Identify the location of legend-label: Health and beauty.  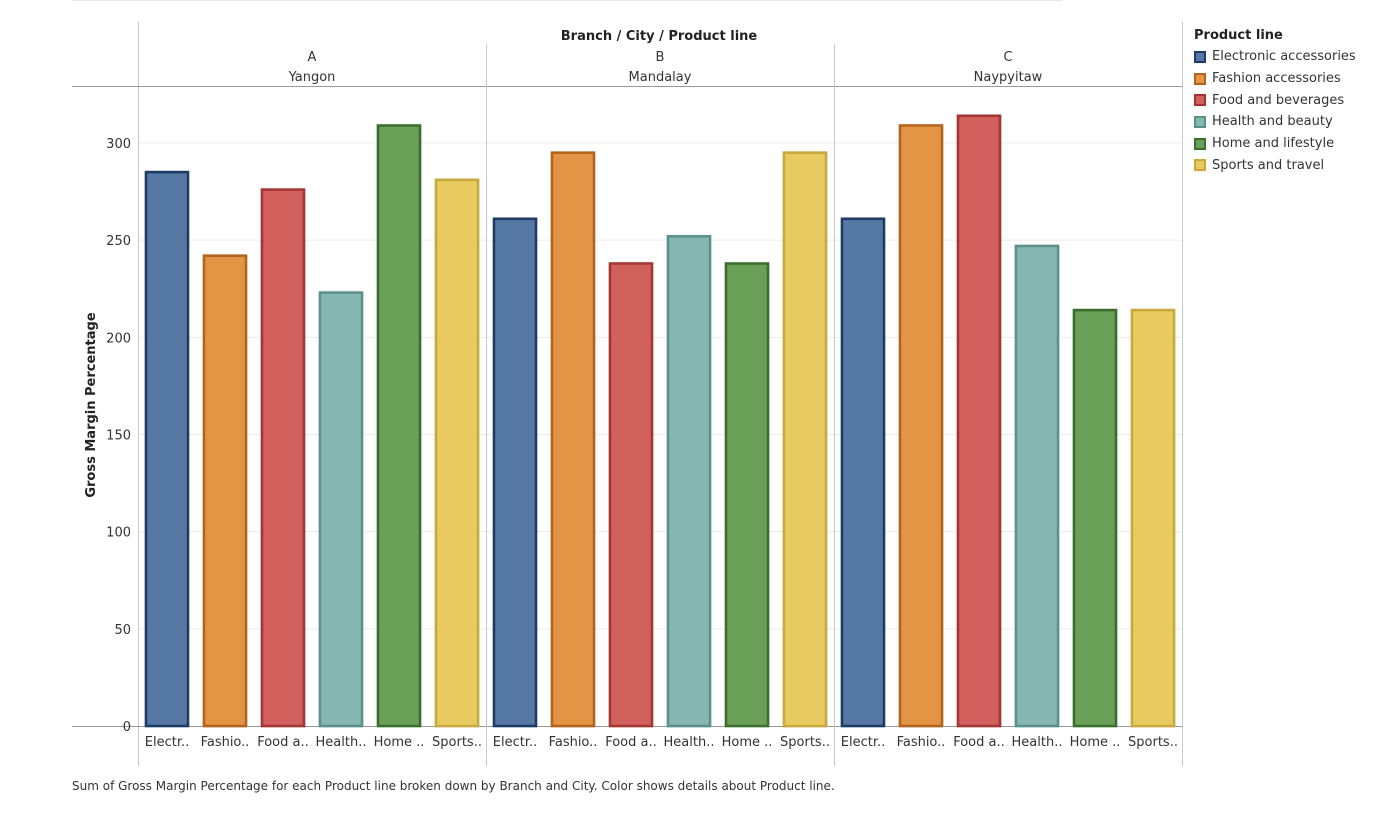
(1272, 122).